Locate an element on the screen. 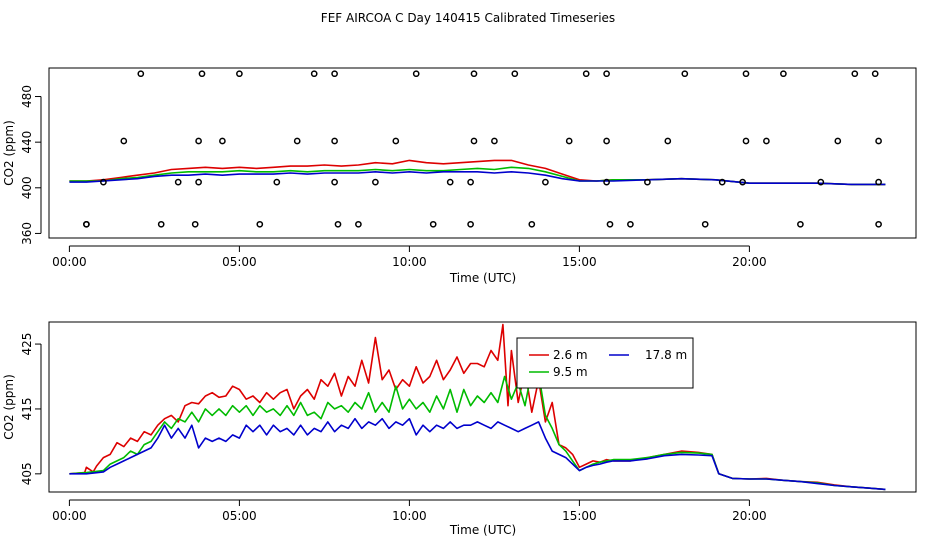 This screenshot has width=936, height=540. legend-label: 9.5 m is located at coordinates (570, 372).